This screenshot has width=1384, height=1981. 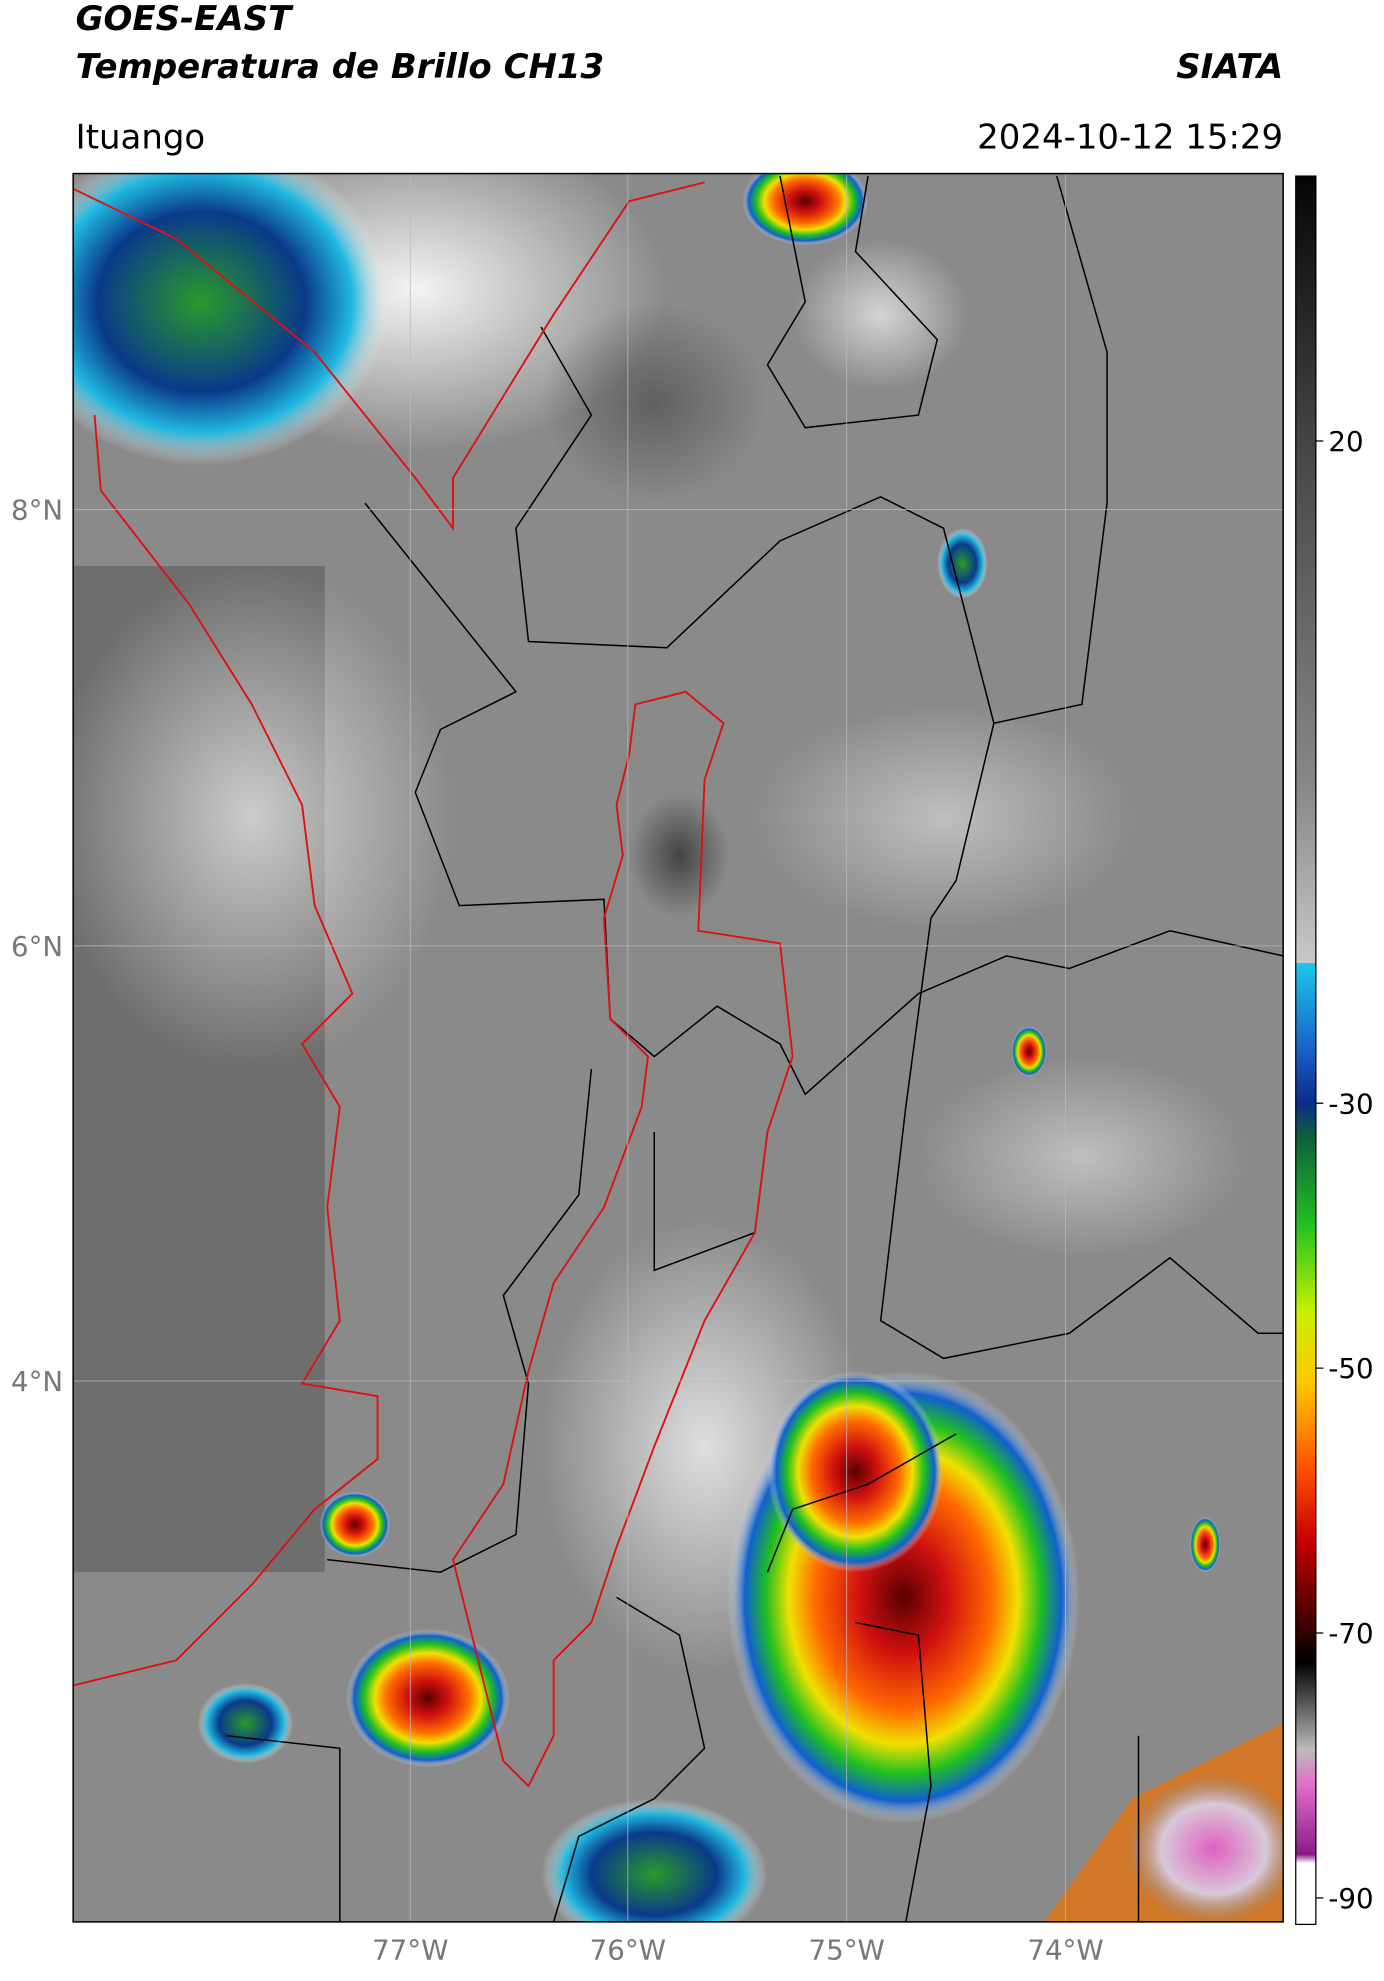 I want to click on colorbar-tick-label: -70, so click(x=1350, y=1633).